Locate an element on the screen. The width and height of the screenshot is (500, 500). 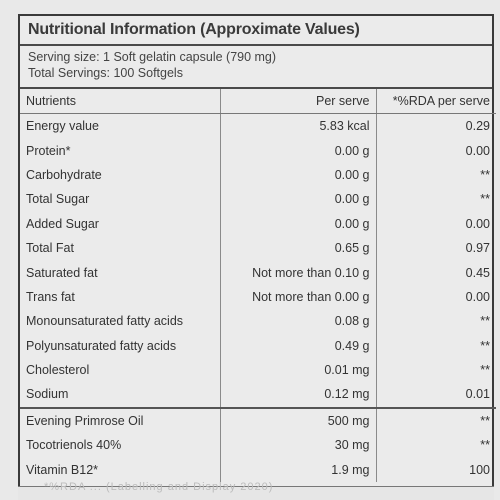
table-row: Added Sugar 0.00 g 0.00 is located at coordinates (258, 223).